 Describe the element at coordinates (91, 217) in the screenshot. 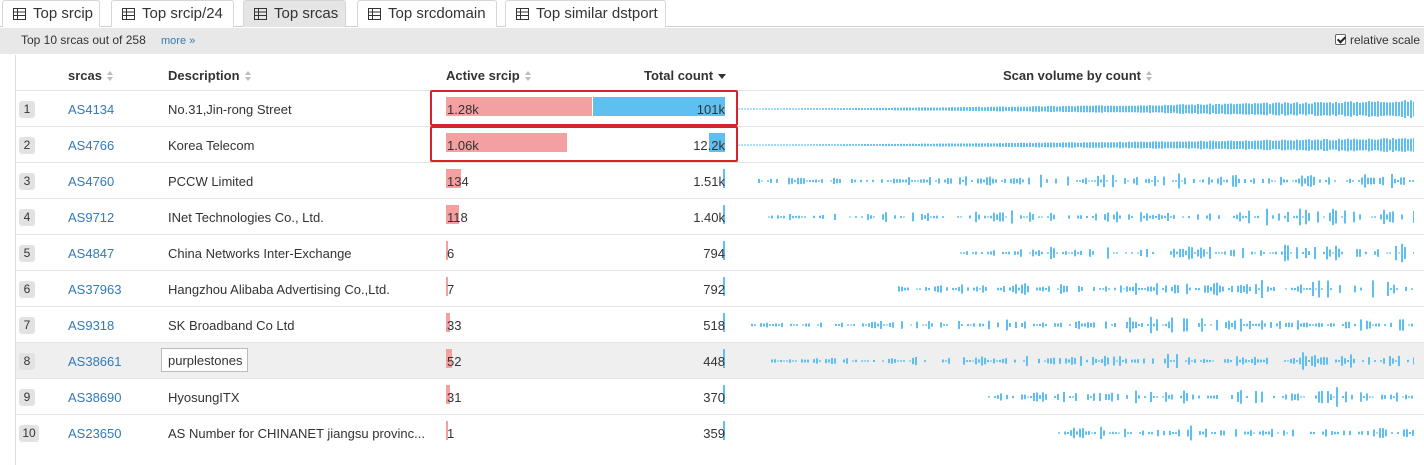

I see `srcas-link: AS9712` at that location.